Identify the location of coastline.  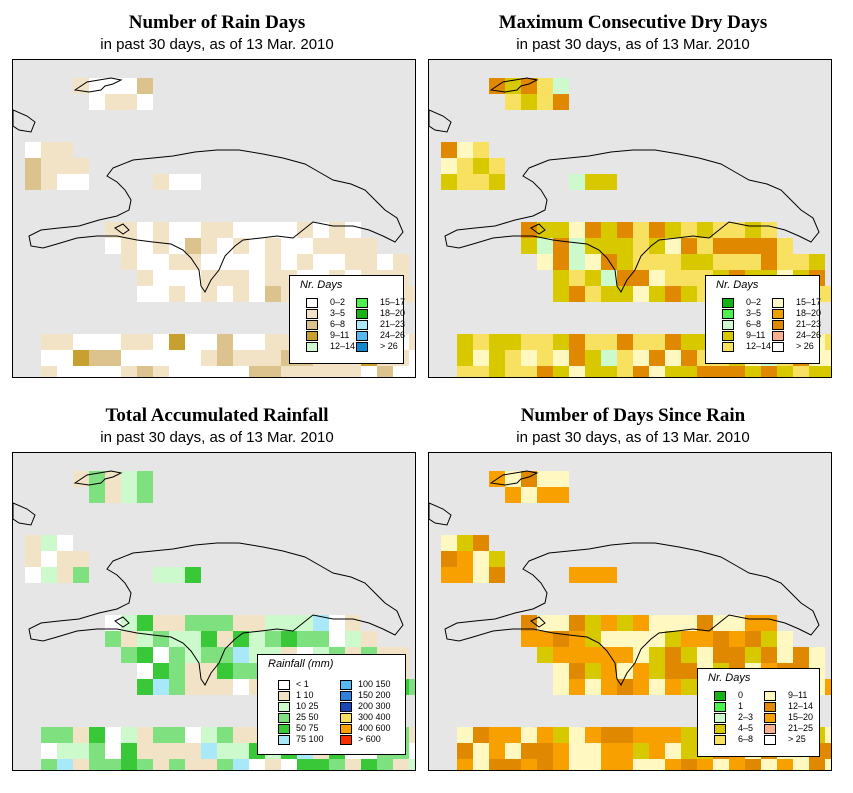
(98, 85).